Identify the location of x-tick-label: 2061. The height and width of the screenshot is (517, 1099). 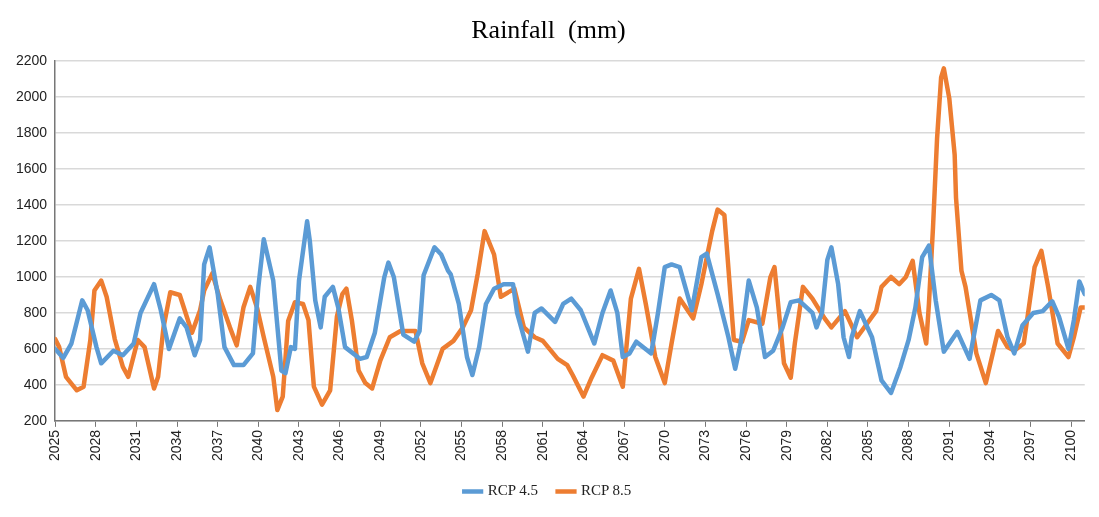
(541, 445).